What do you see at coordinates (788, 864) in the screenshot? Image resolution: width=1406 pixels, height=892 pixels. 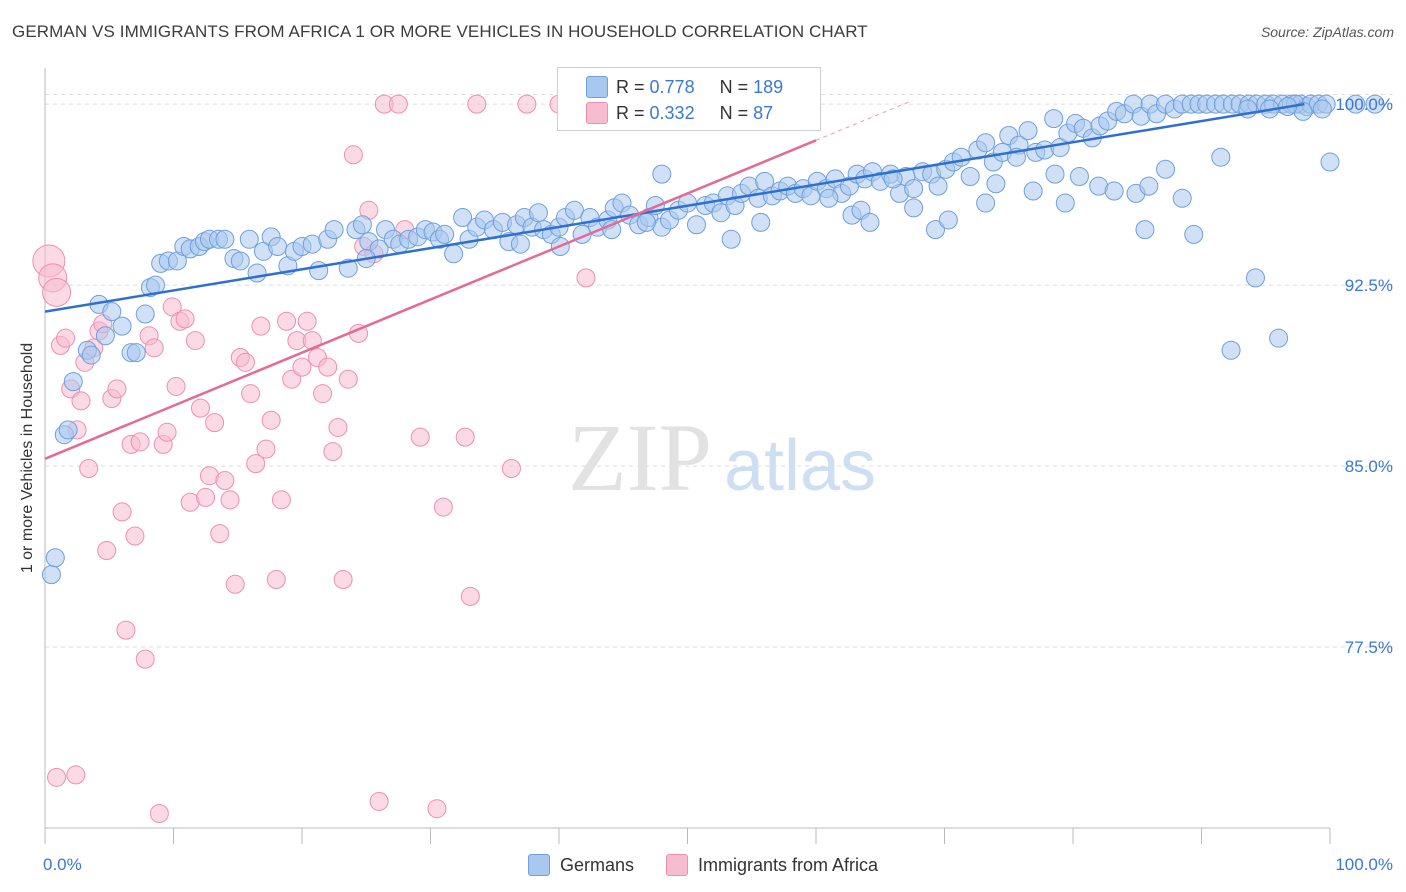 I see `legend-label-immigrants: Immigrants from Africa` at bounding box center [788, 864].